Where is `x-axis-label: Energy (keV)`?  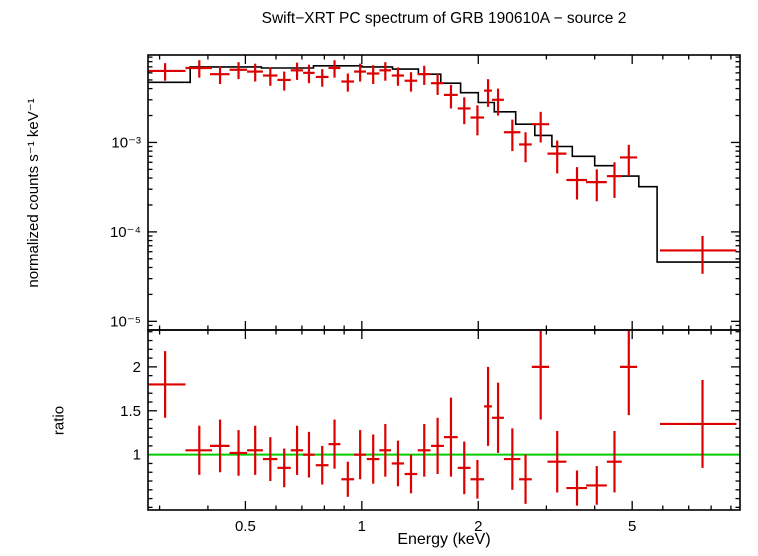 x-axis-label: Energy (keV) is located at coordinates (444, 539).